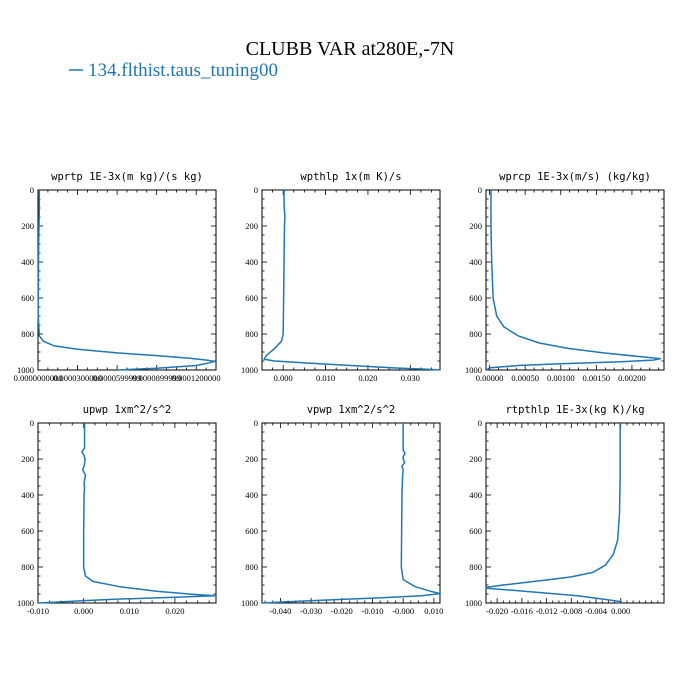 The image size is (700, 700). I want to click on figure-title: CLUBB VAR at280E,-7N, so click(350, 49).